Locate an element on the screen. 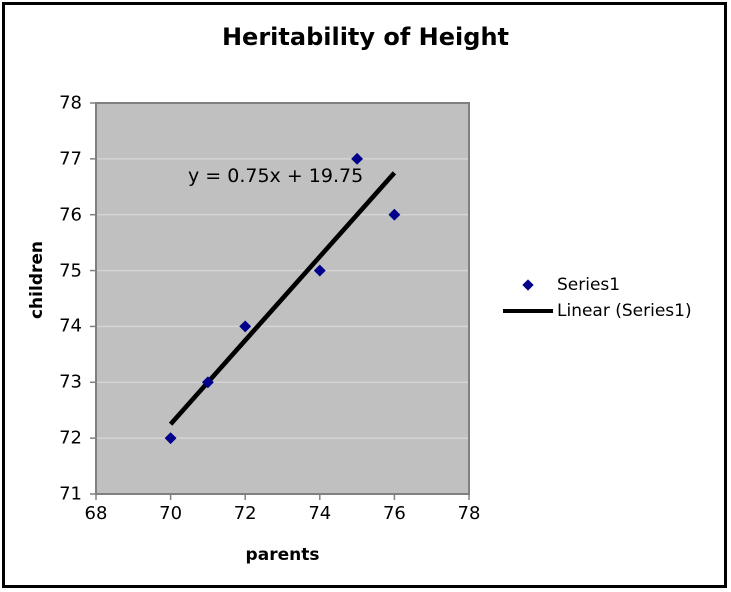 This screenshot has height=592, width=731. trendline-equation-label: y = 0.75x + 19.75 is located at coordinates (276, 176).